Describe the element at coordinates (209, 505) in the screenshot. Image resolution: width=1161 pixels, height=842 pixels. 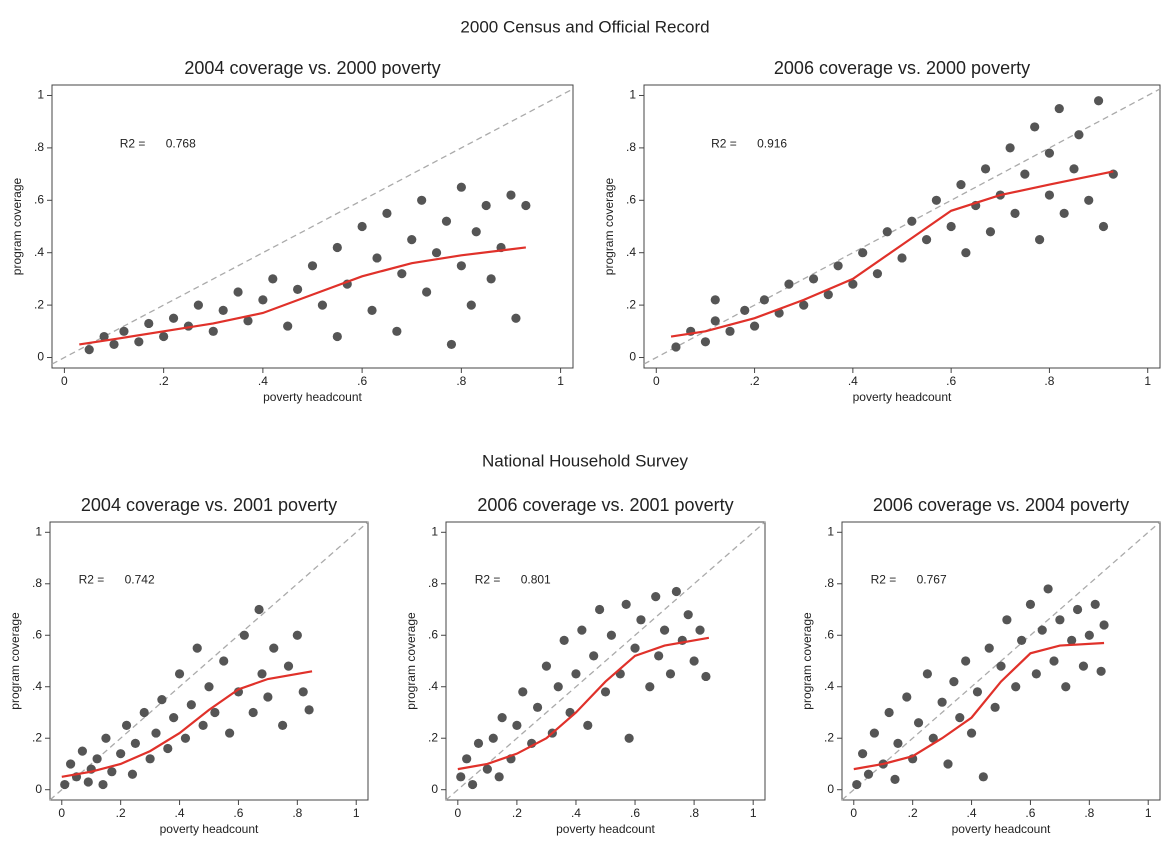
I see `chart-title: 2004 coverage vs. 2001 poverty` at that location.